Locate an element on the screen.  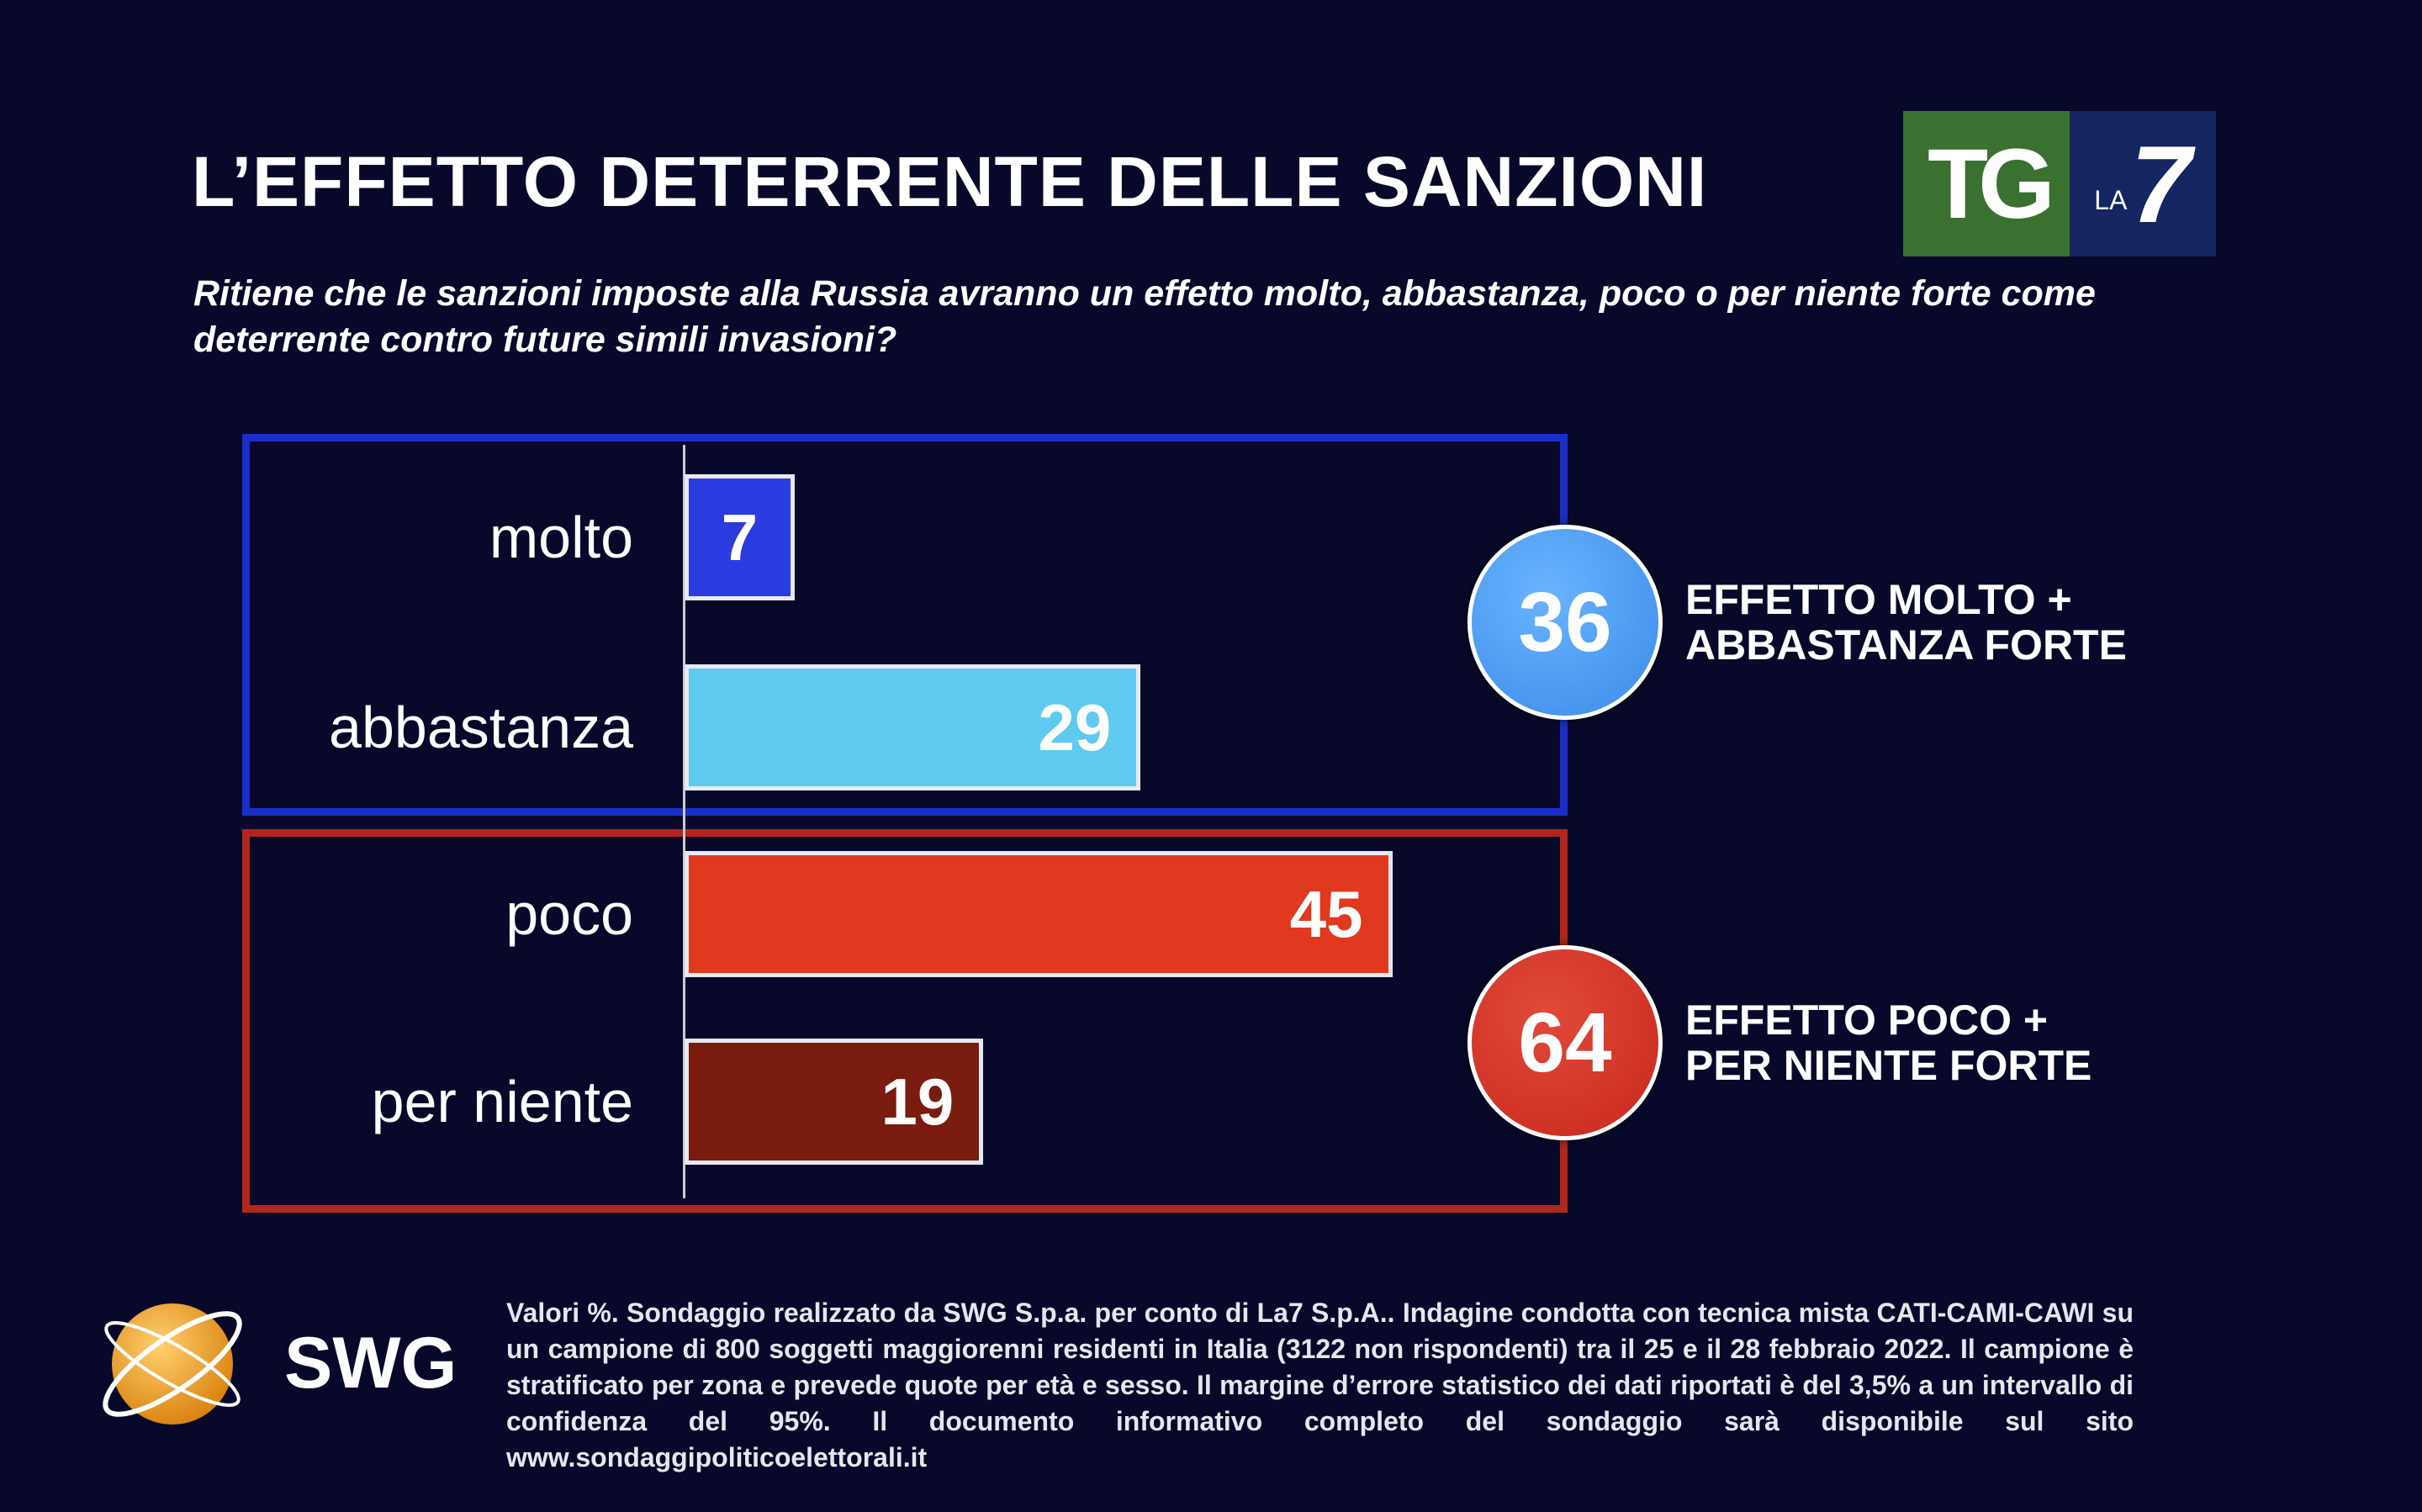
bar-value-label: 29 is located at coordinates (1075, 727).